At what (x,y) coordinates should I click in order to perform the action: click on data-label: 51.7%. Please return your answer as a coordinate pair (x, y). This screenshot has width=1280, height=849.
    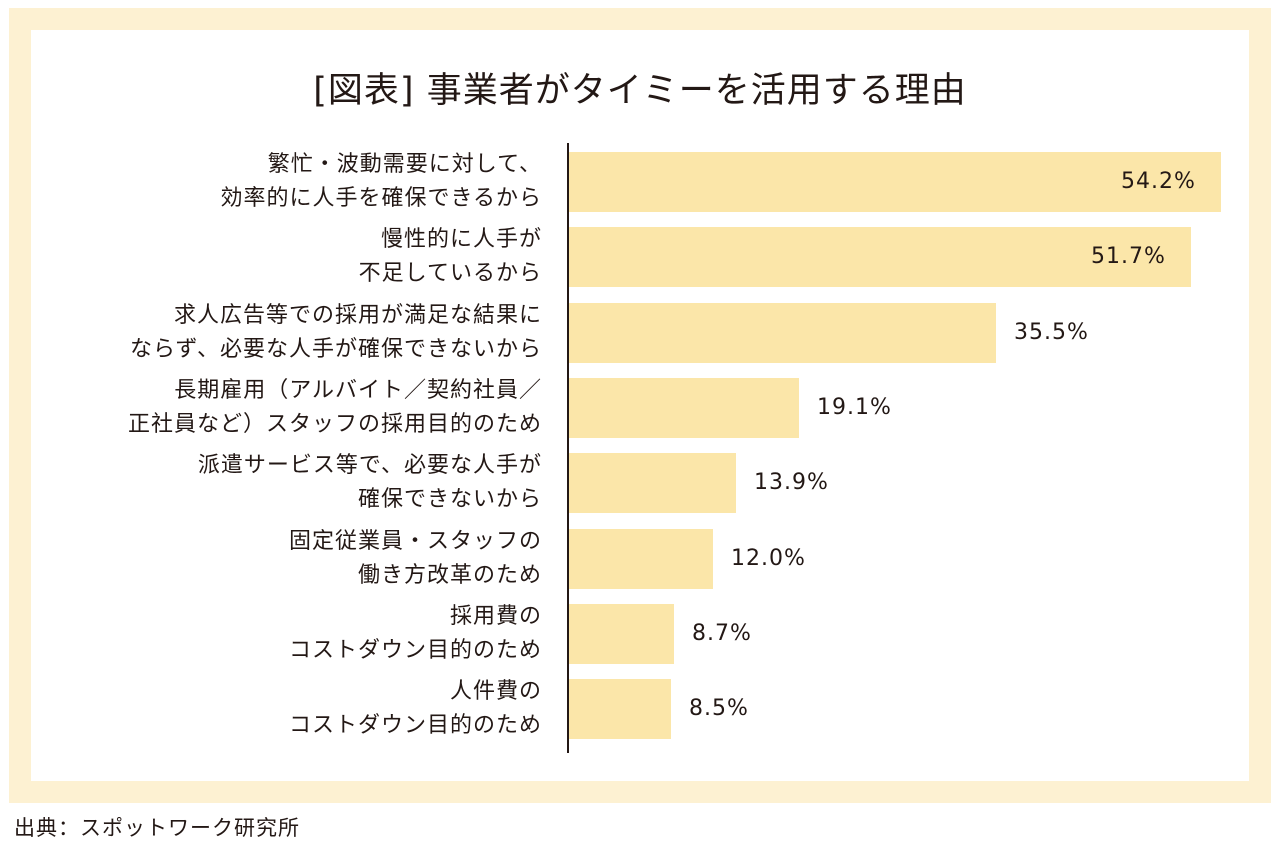
    Looking at the image, I should click on (1128, 256).